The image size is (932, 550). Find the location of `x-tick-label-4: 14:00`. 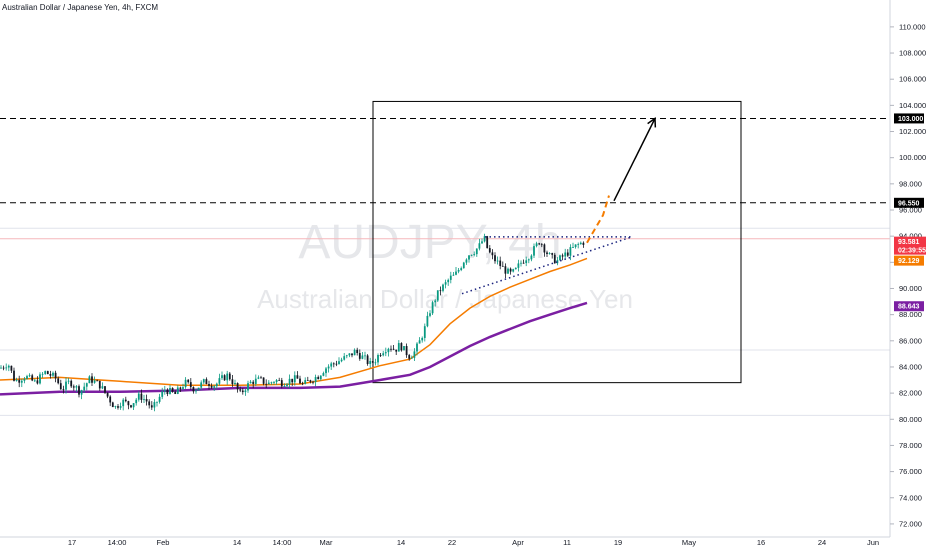

x-tick-label-4: 14:00 is located at coordinates (282, 542).